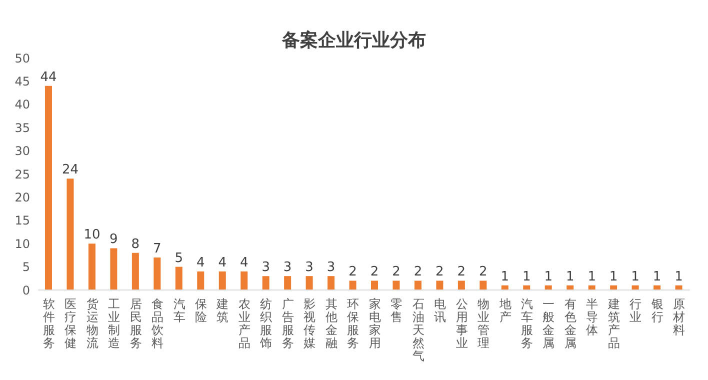 The width and height of the screenshot is (708, 380). I want to click on x-tick-label: 物业管理, so click(484, 323).